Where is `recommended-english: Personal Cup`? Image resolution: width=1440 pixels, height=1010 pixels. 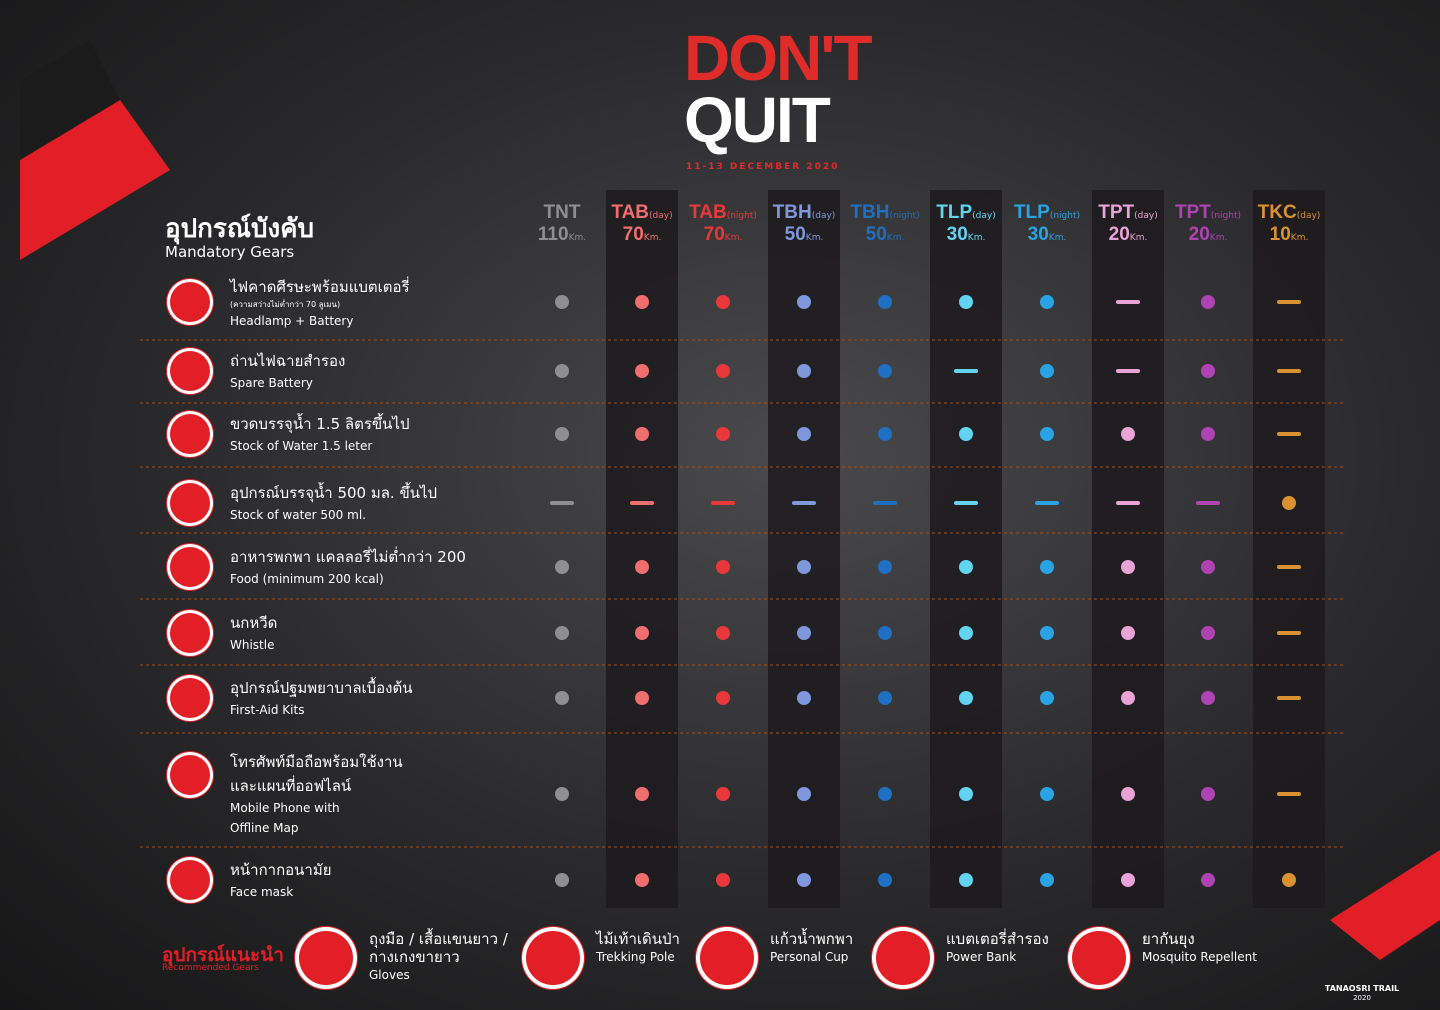
recommended-english: Personal Cup is located at coordinates (809, 957).